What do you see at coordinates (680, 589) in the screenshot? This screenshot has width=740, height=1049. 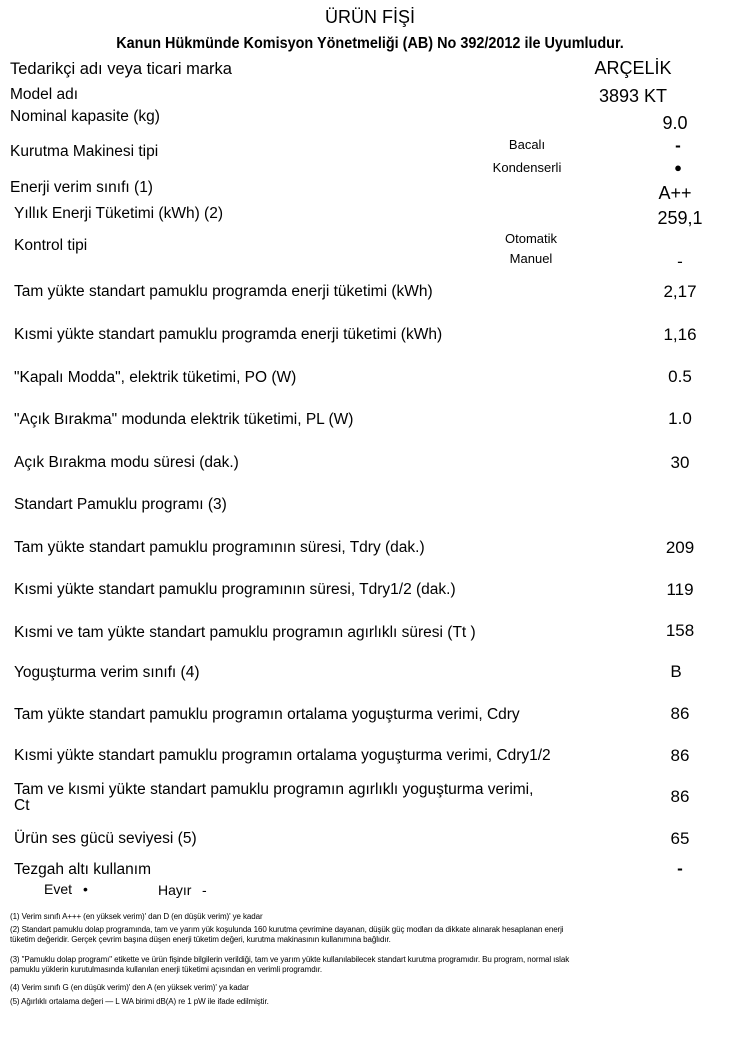 I see `partial-duration-value: 119` at bounding box center [680, 589].